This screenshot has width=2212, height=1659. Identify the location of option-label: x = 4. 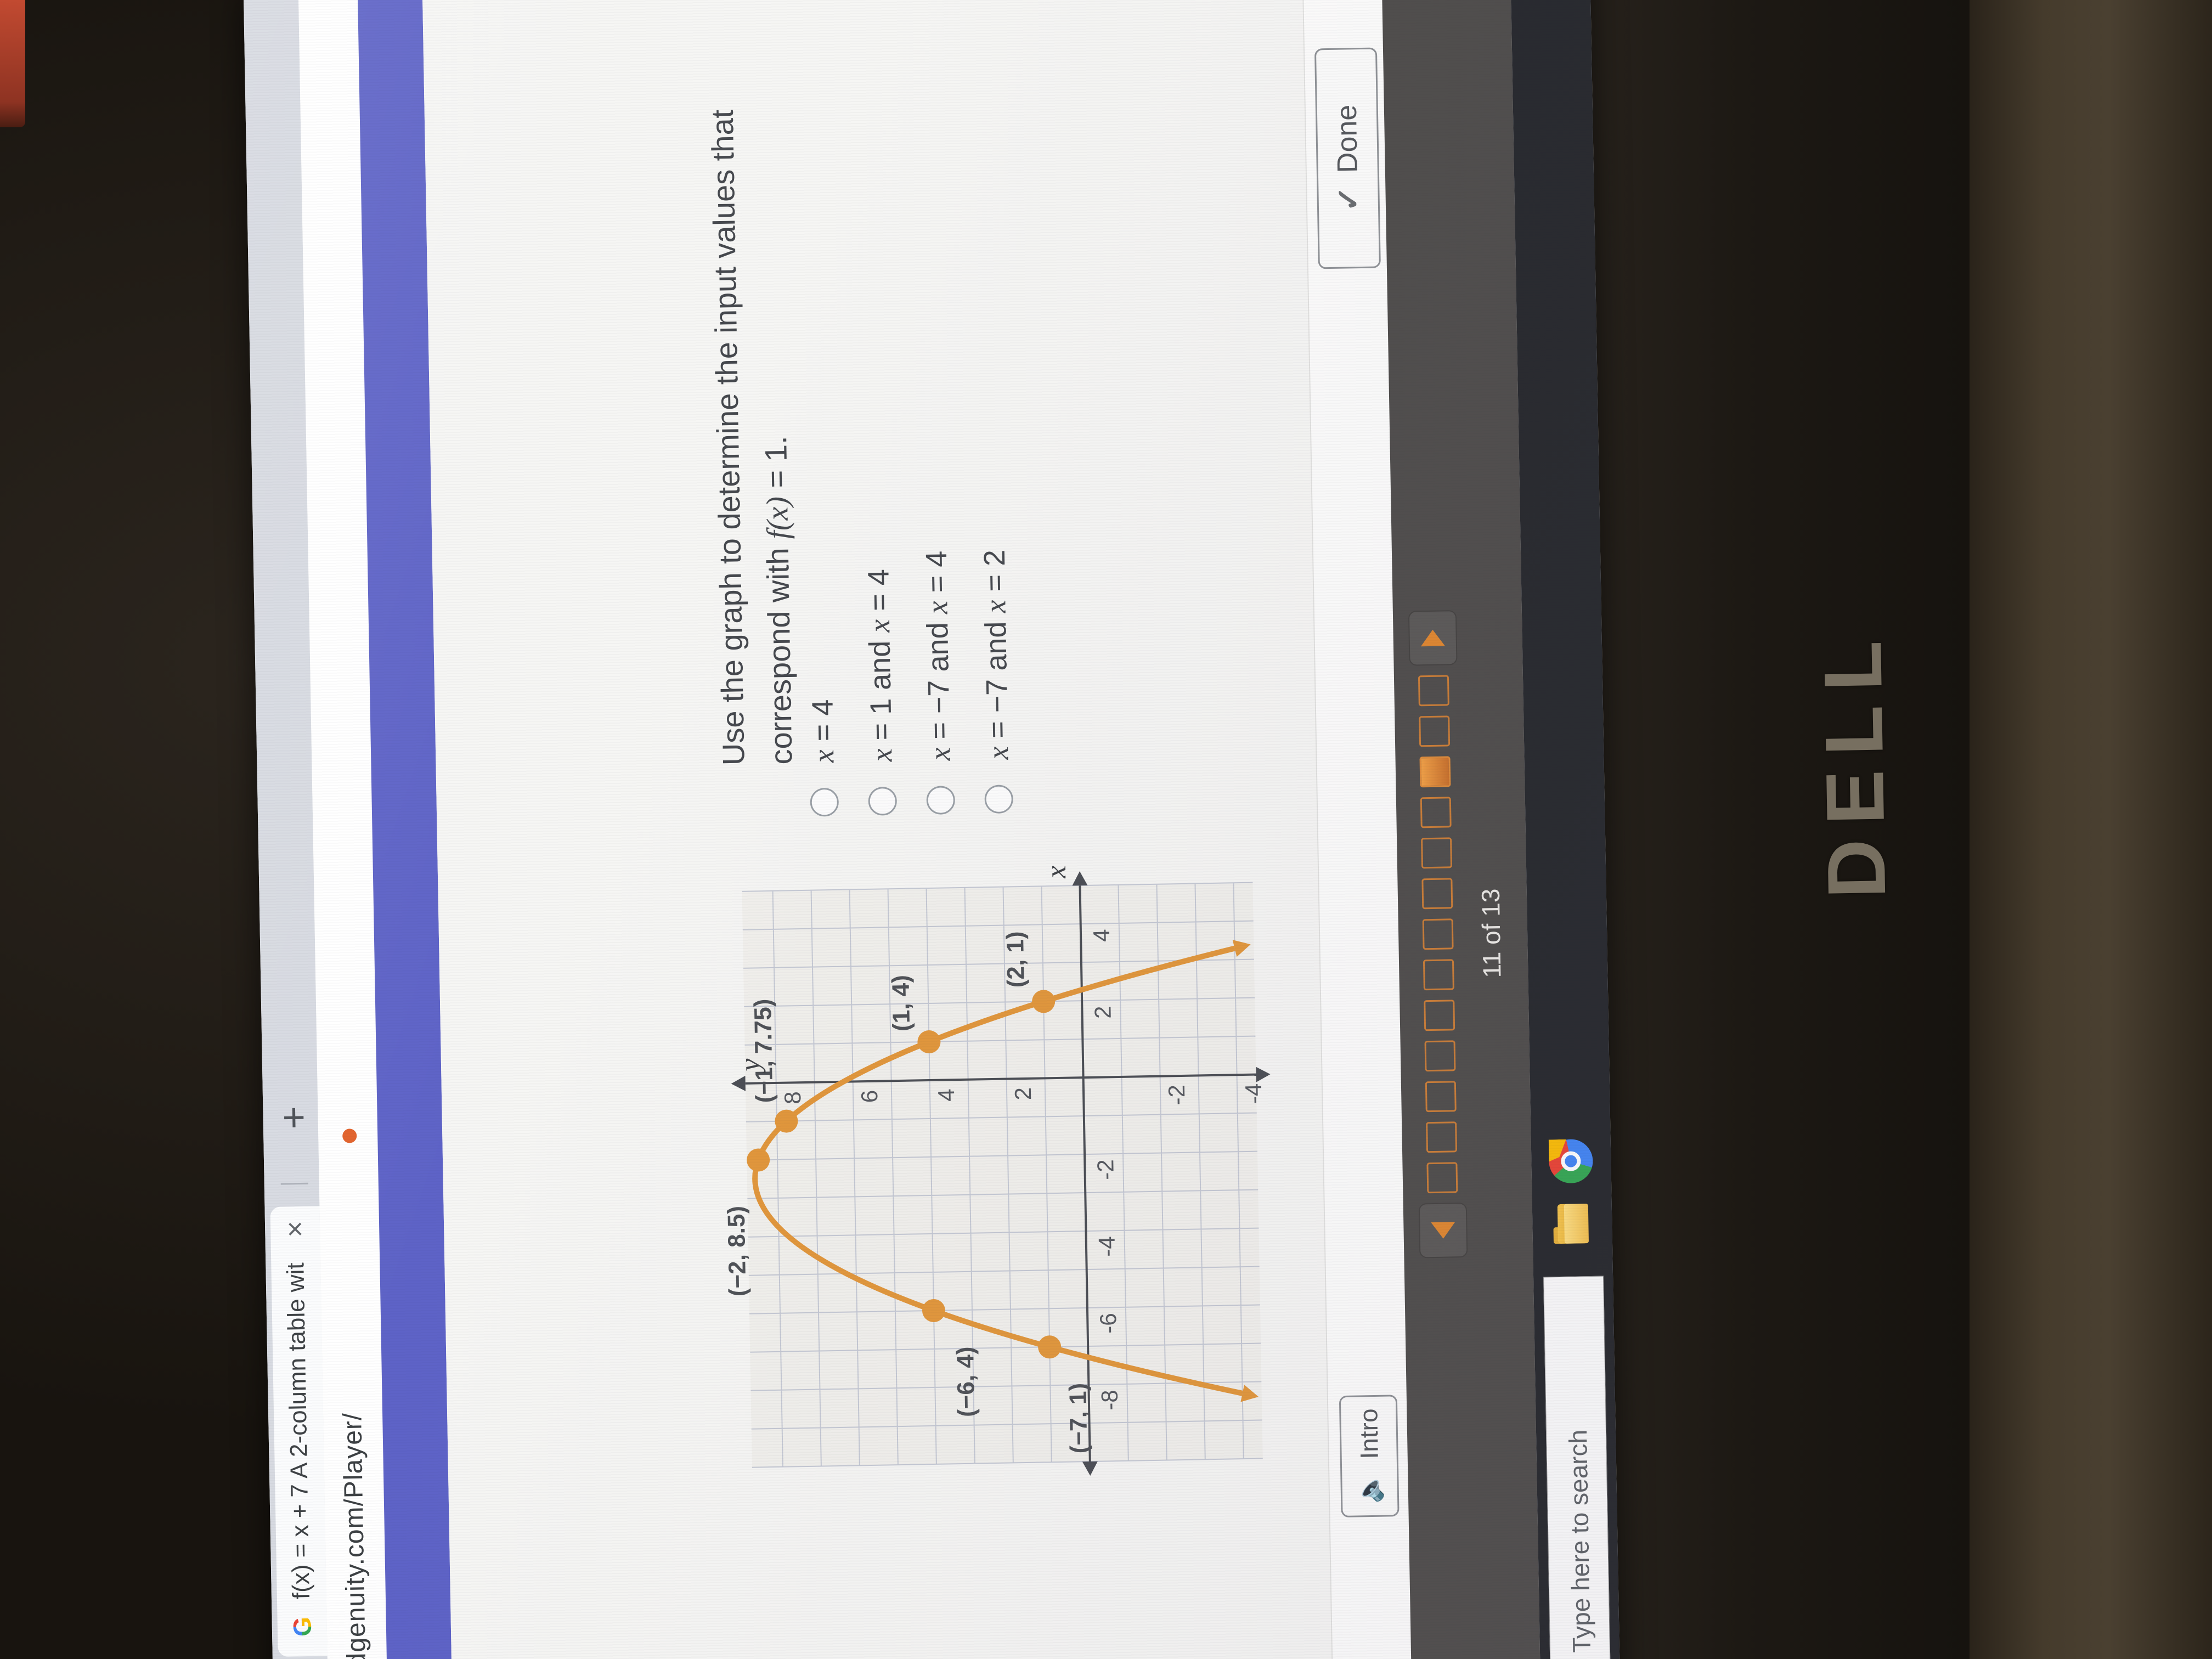
(823, 731).